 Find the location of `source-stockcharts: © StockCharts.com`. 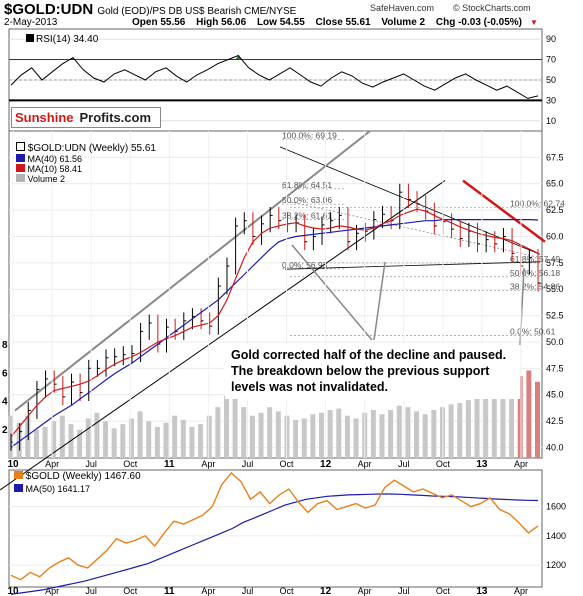

source-stockcharts: © StockCharts.com is located at coordinates (492, 8).